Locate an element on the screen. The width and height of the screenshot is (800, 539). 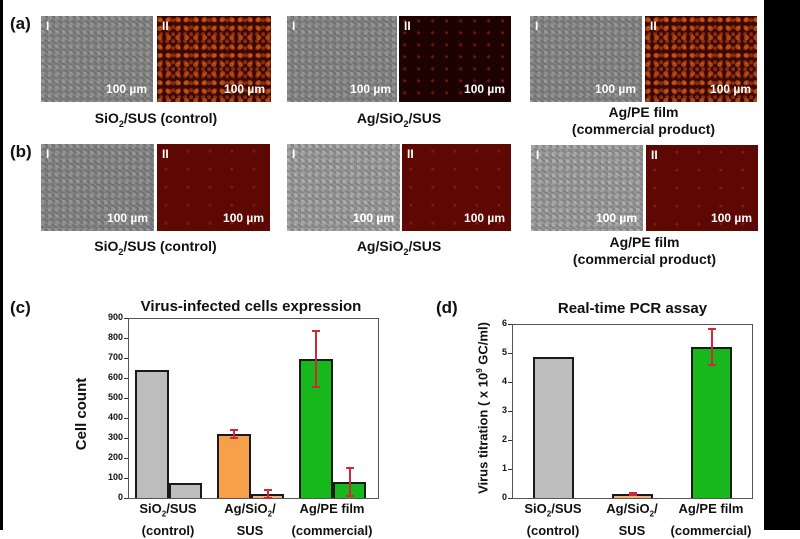
y-tick-label: 1 is located at coordinates (504, 468).